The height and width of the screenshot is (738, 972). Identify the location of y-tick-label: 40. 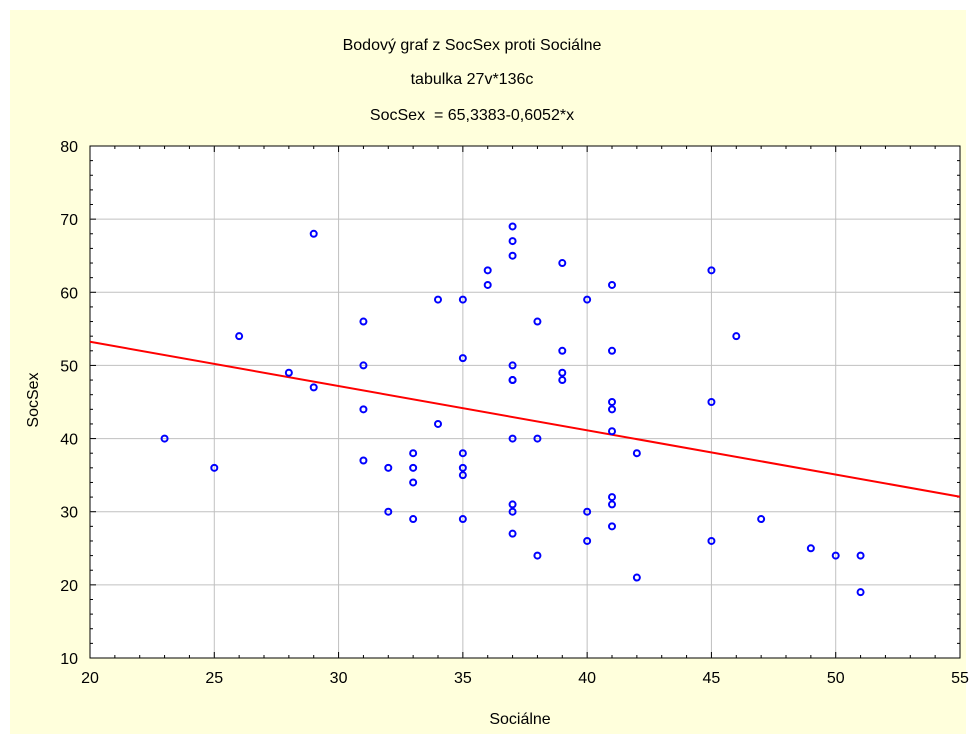
(69, 440).